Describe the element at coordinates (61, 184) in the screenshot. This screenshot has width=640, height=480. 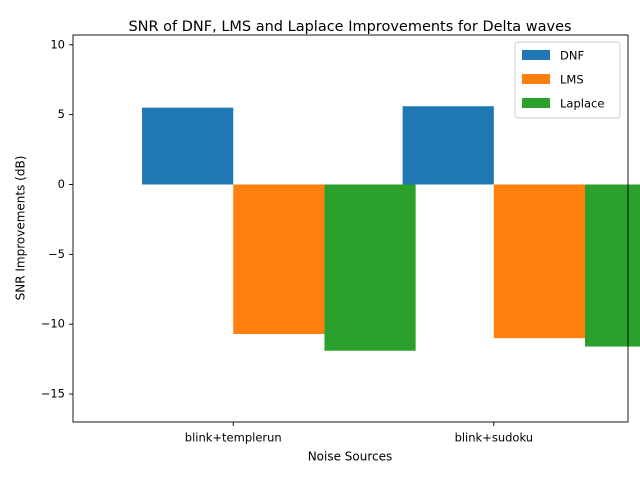
I see `y-tick-label: 0` at that location.